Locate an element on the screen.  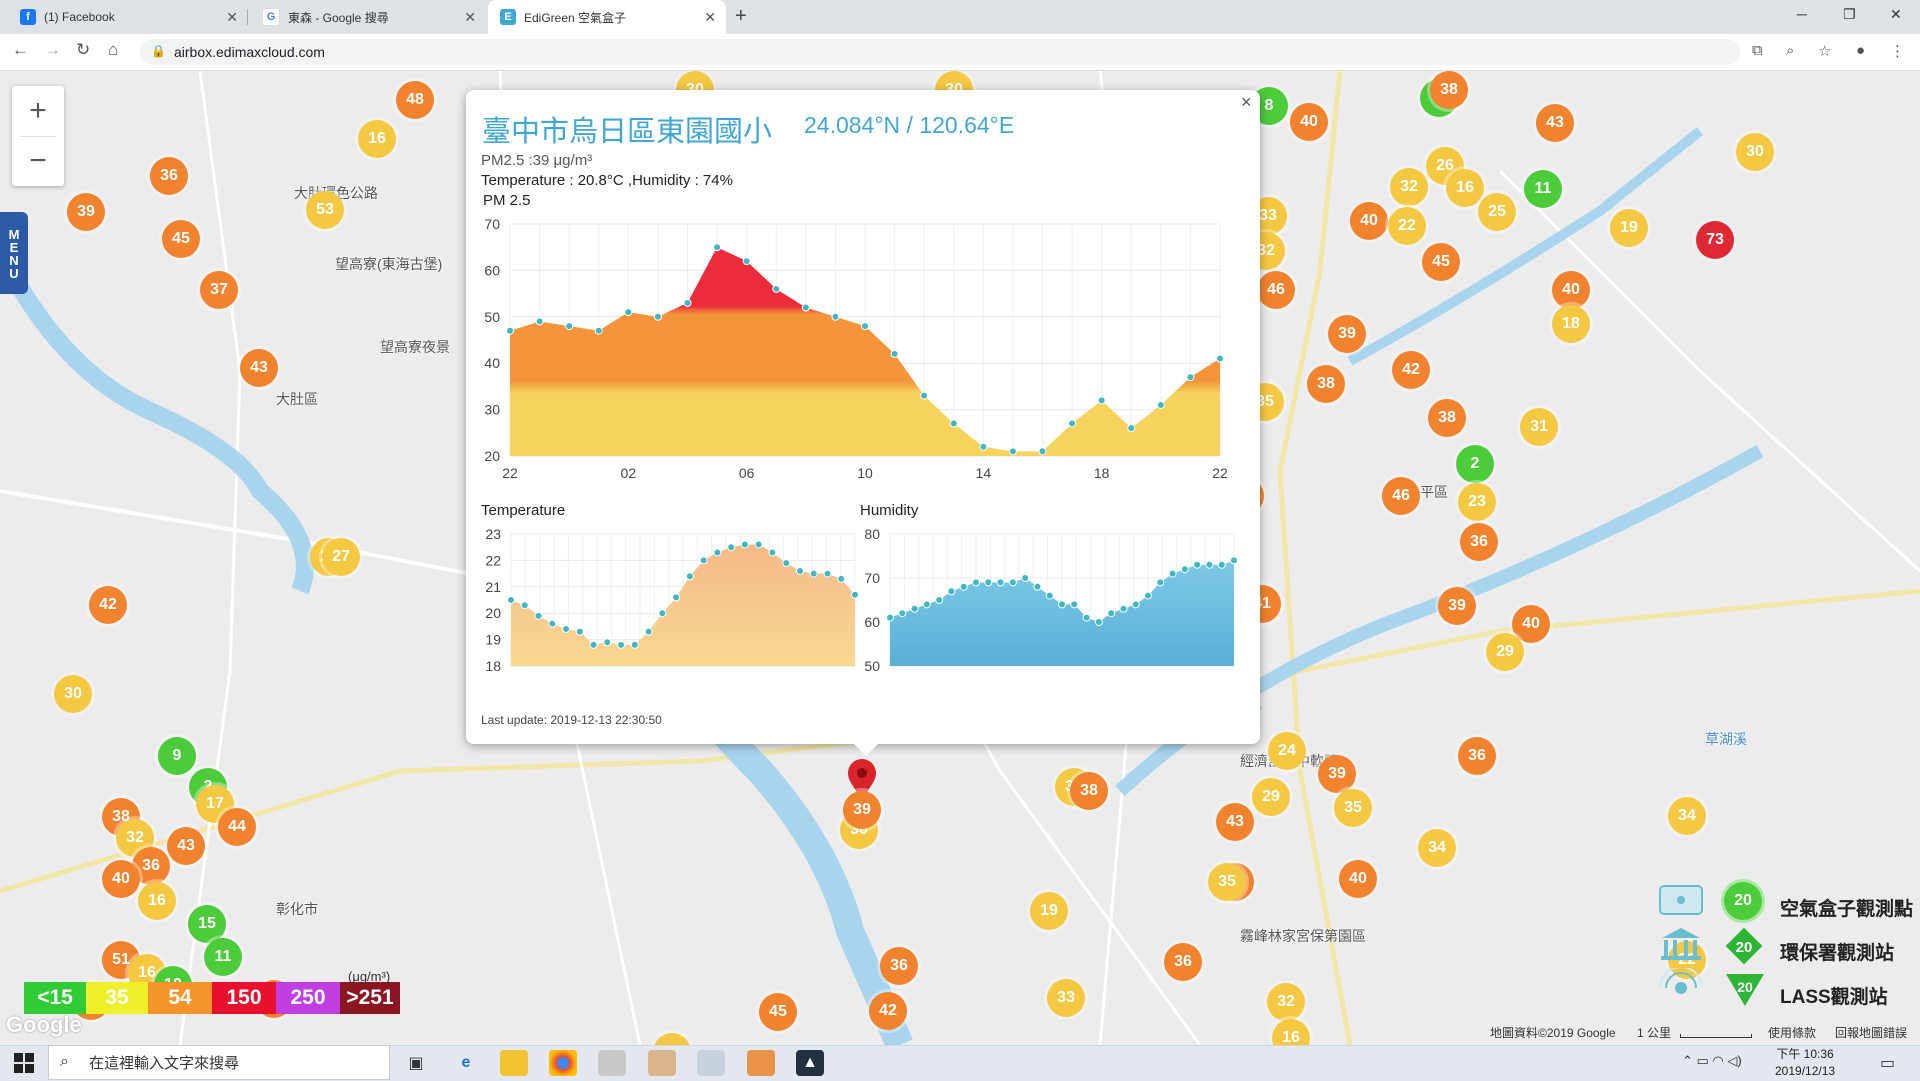
translate-icon: ⧉ is located at coordinates (1757, 50).